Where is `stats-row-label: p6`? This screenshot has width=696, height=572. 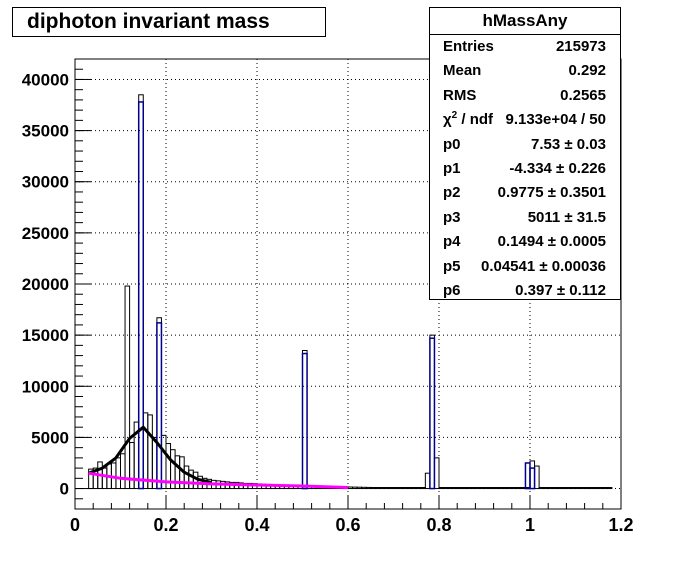
stats-row-label: p6 is located at coordinates (452, 290).